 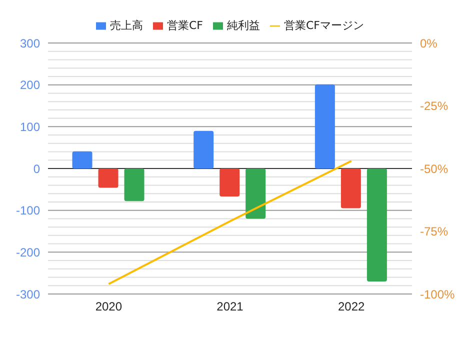 What do you see at coordinates (108, 307) in the screenshot?
I see `x-tick-label: 2020` at bounding box center [108, 307].